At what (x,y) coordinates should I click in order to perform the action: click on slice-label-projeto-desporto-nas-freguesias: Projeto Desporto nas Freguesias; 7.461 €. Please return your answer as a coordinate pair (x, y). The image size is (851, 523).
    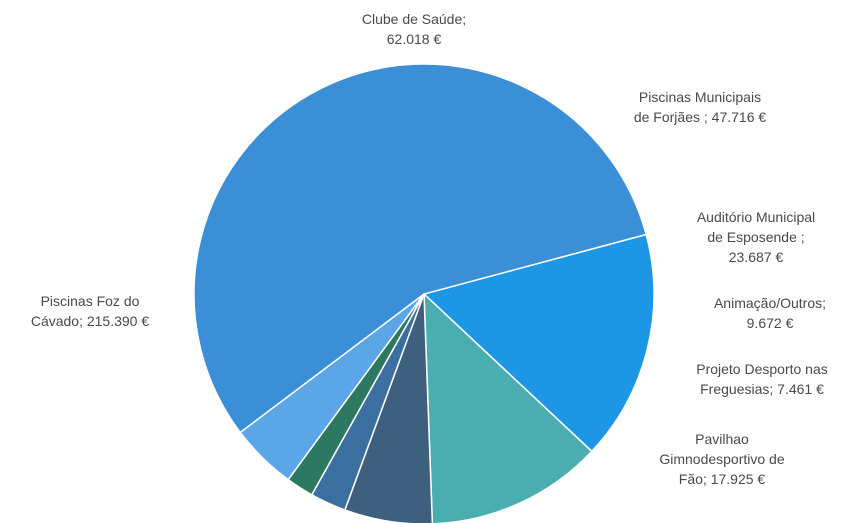
    Looking at the image, I should click on (762, 379).